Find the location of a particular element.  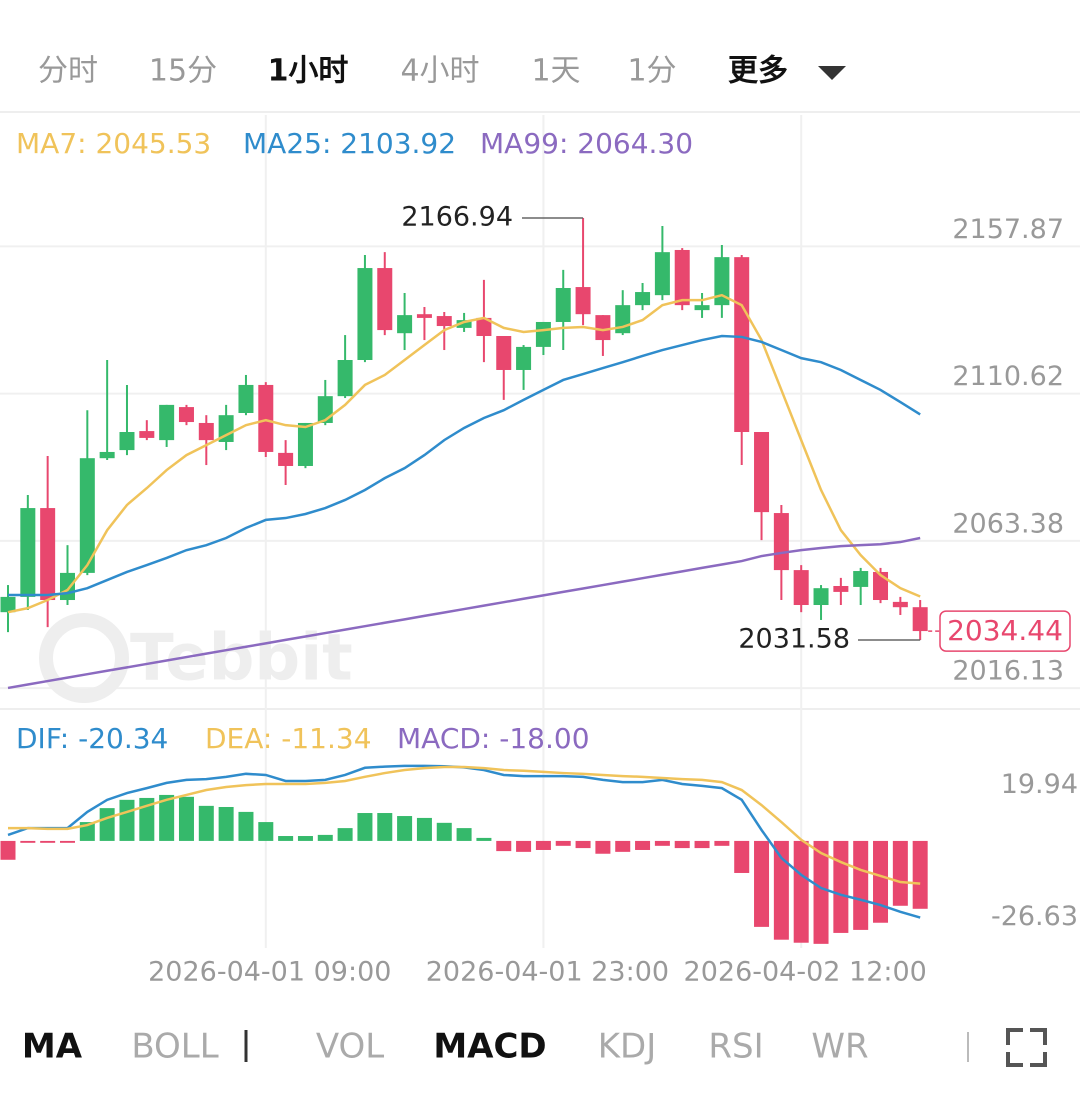

fullscreen-icon is located at coordinates (1026, 1047).